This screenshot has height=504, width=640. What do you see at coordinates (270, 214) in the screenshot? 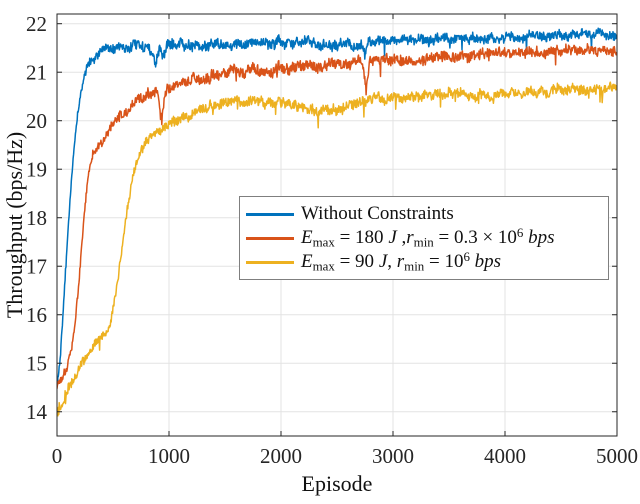
I see `legend-line-without-constraints` at bounding box center [270, 214].